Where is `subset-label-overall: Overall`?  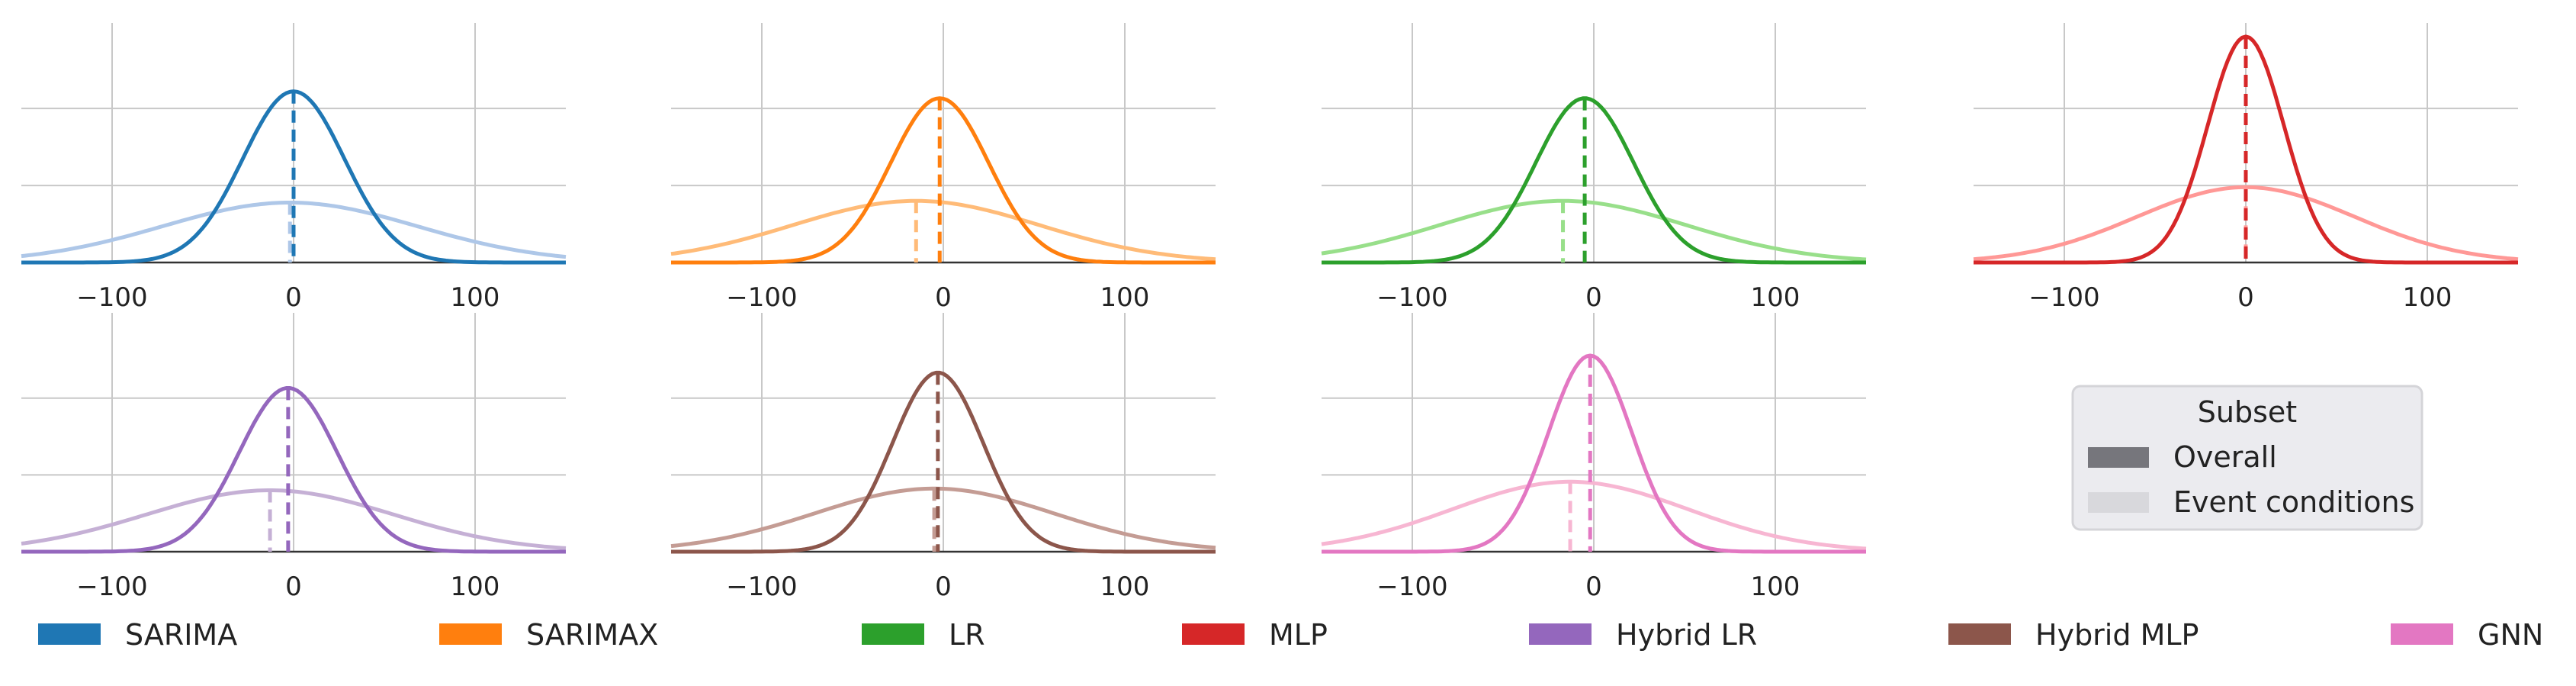 subset-label-overall: Overall is located at coordinates (2225, 457).